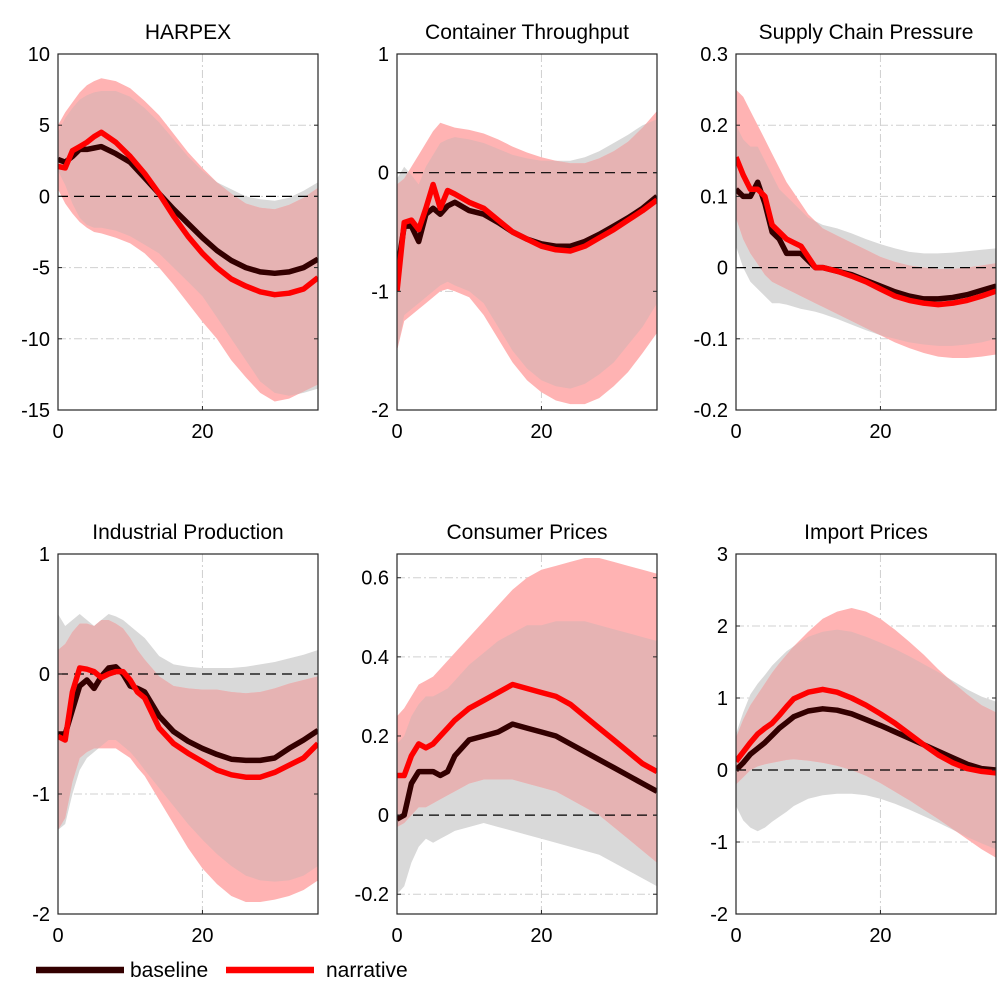 Image resolution: width=1008 pixels, height=983 pixels. I want to click on y-tick-label: 2, so click(722, 627).